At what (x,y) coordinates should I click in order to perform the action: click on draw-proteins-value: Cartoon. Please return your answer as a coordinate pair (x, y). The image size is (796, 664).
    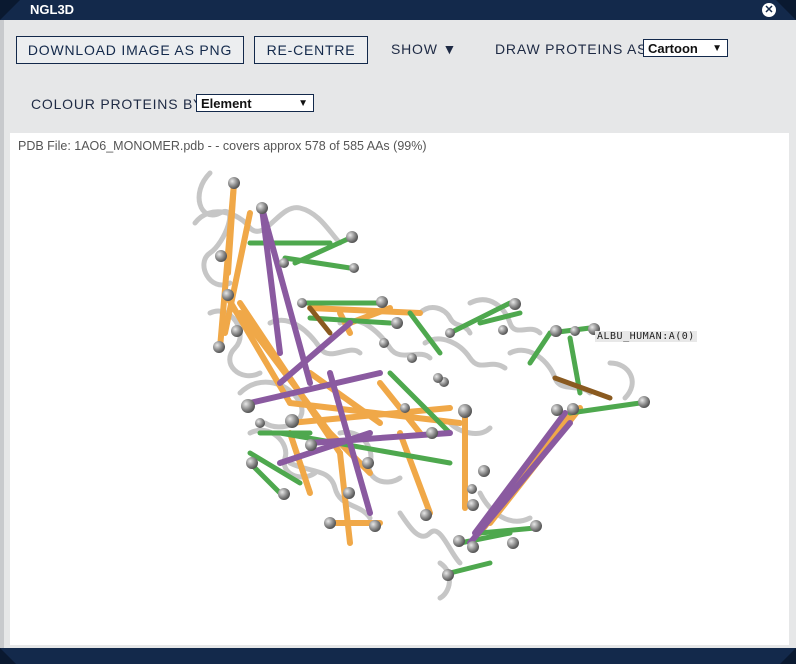
    Looking at the image, I should click on (673, 48).